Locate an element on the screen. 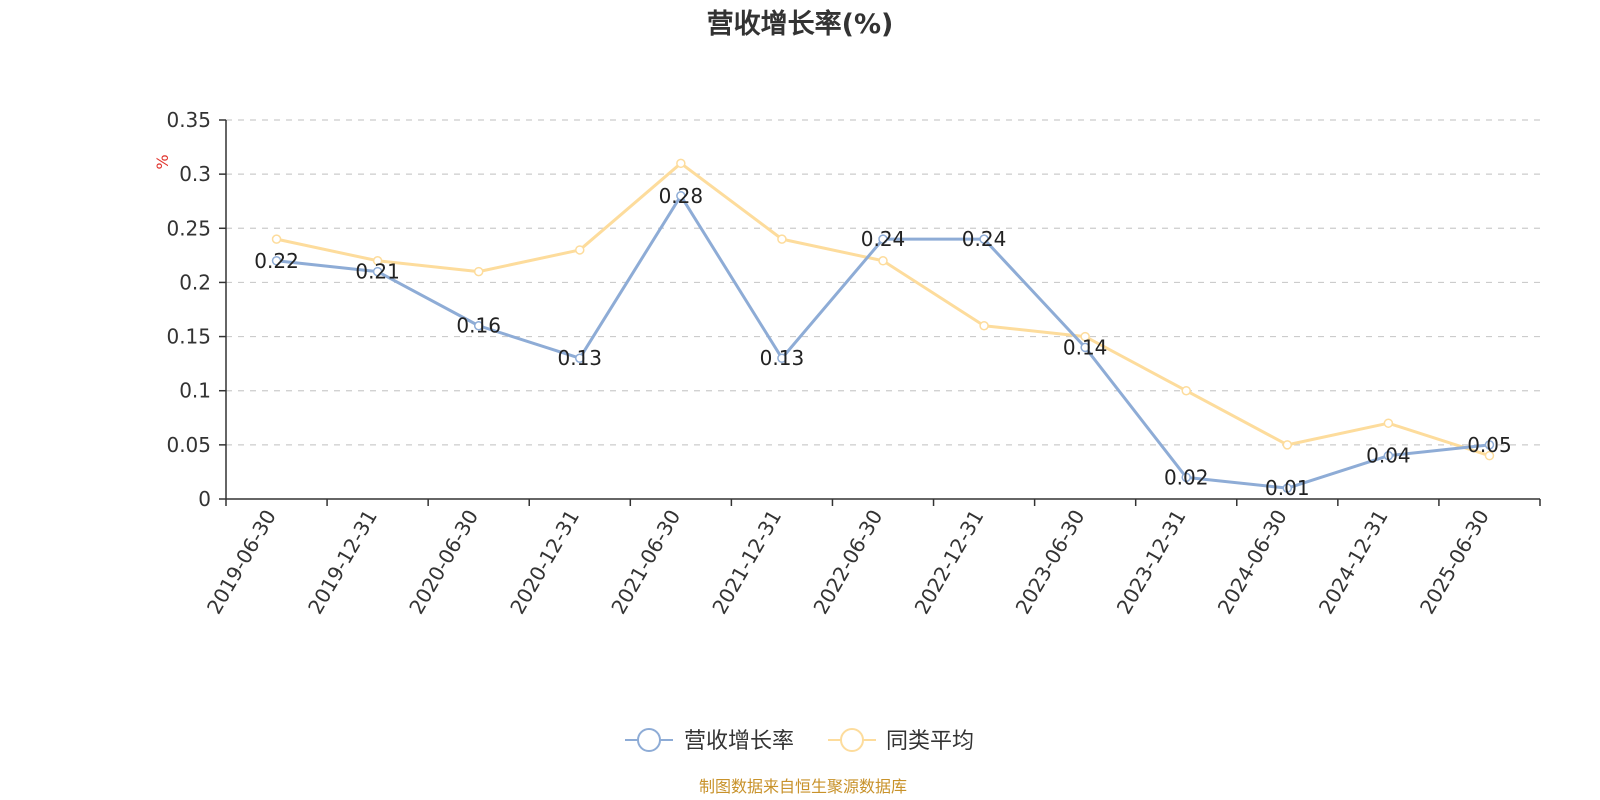  y-tick-label: 0.3 is located at coordinates (195, 174).